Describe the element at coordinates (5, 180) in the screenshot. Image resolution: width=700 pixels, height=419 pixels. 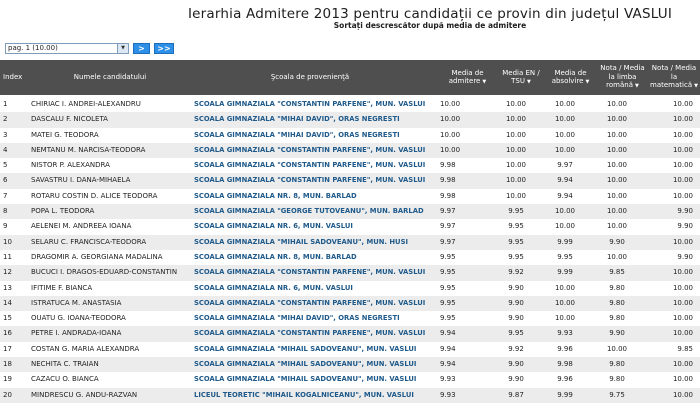
I see `row-index: 6` at that location.